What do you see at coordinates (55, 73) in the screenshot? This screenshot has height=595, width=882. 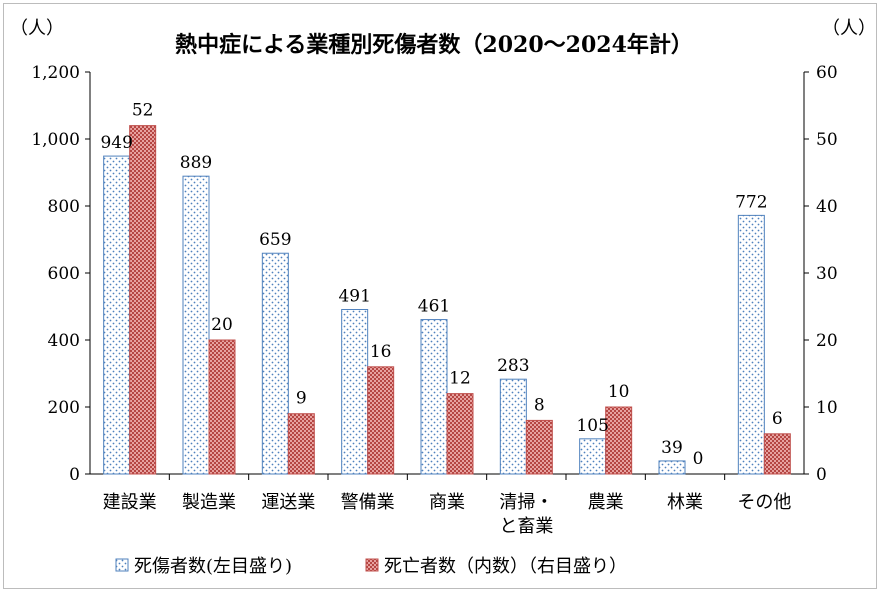 I see `left-tick-label: 1,200` at bounding box center [55, 73].